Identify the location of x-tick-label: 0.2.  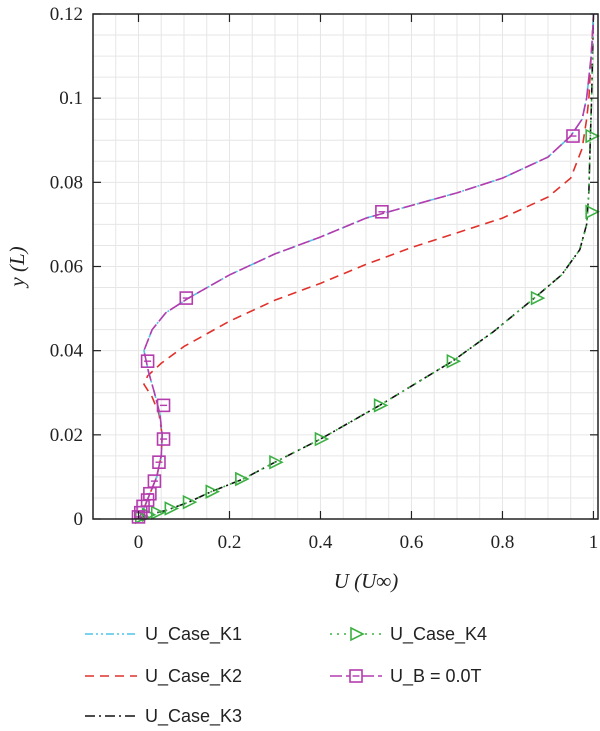
(230, 542).